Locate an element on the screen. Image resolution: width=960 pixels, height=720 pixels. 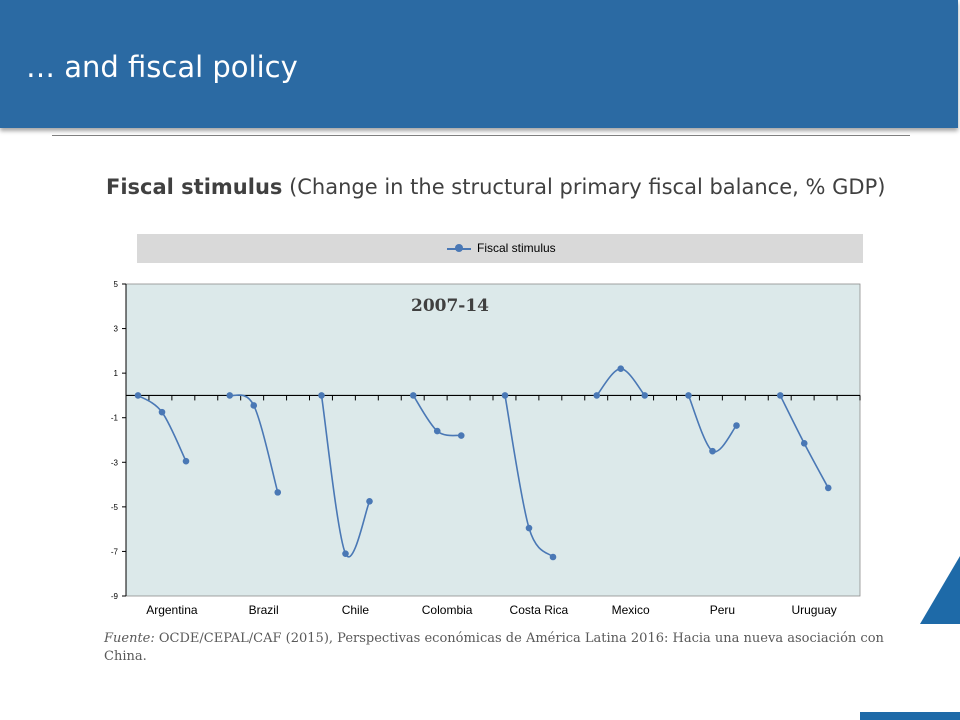
y-tick-label: -9 is located at coordinates (115, 596).